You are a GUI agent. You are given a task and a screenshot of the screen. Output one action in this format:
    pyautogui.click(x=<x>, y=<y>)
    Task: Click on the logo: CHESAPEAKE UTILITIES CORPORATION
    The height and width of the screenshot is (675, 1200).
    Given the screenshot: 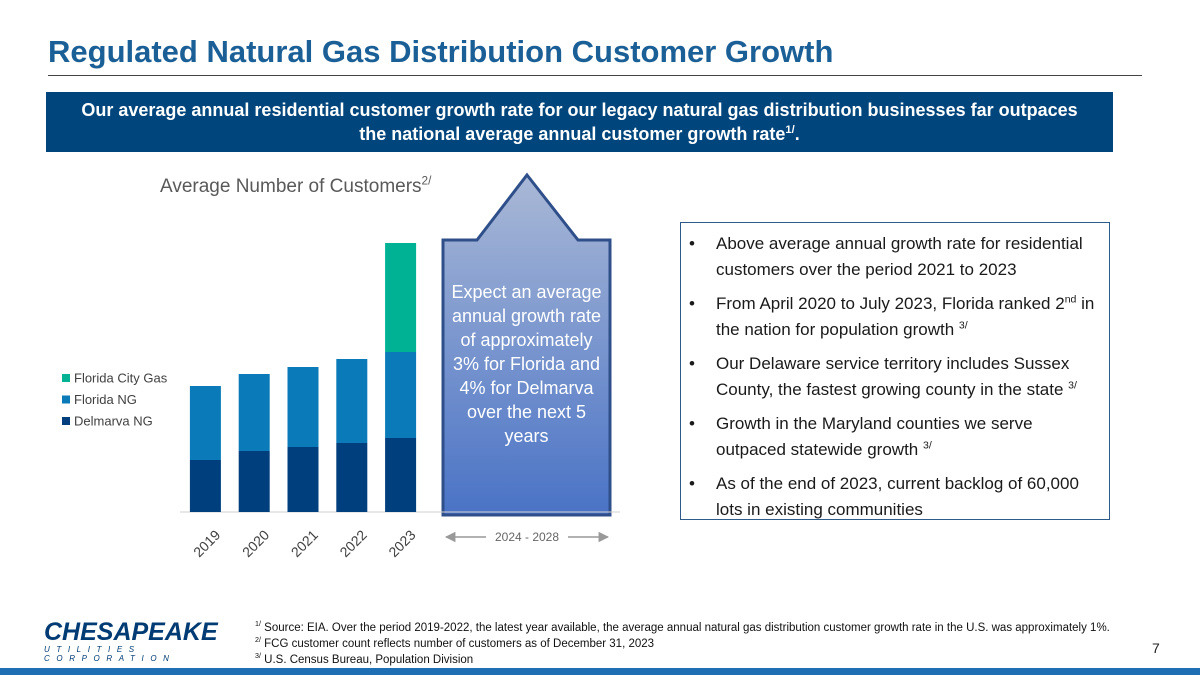 What is the action you would take?
    pyautogui.click(x=144, y=640)
    